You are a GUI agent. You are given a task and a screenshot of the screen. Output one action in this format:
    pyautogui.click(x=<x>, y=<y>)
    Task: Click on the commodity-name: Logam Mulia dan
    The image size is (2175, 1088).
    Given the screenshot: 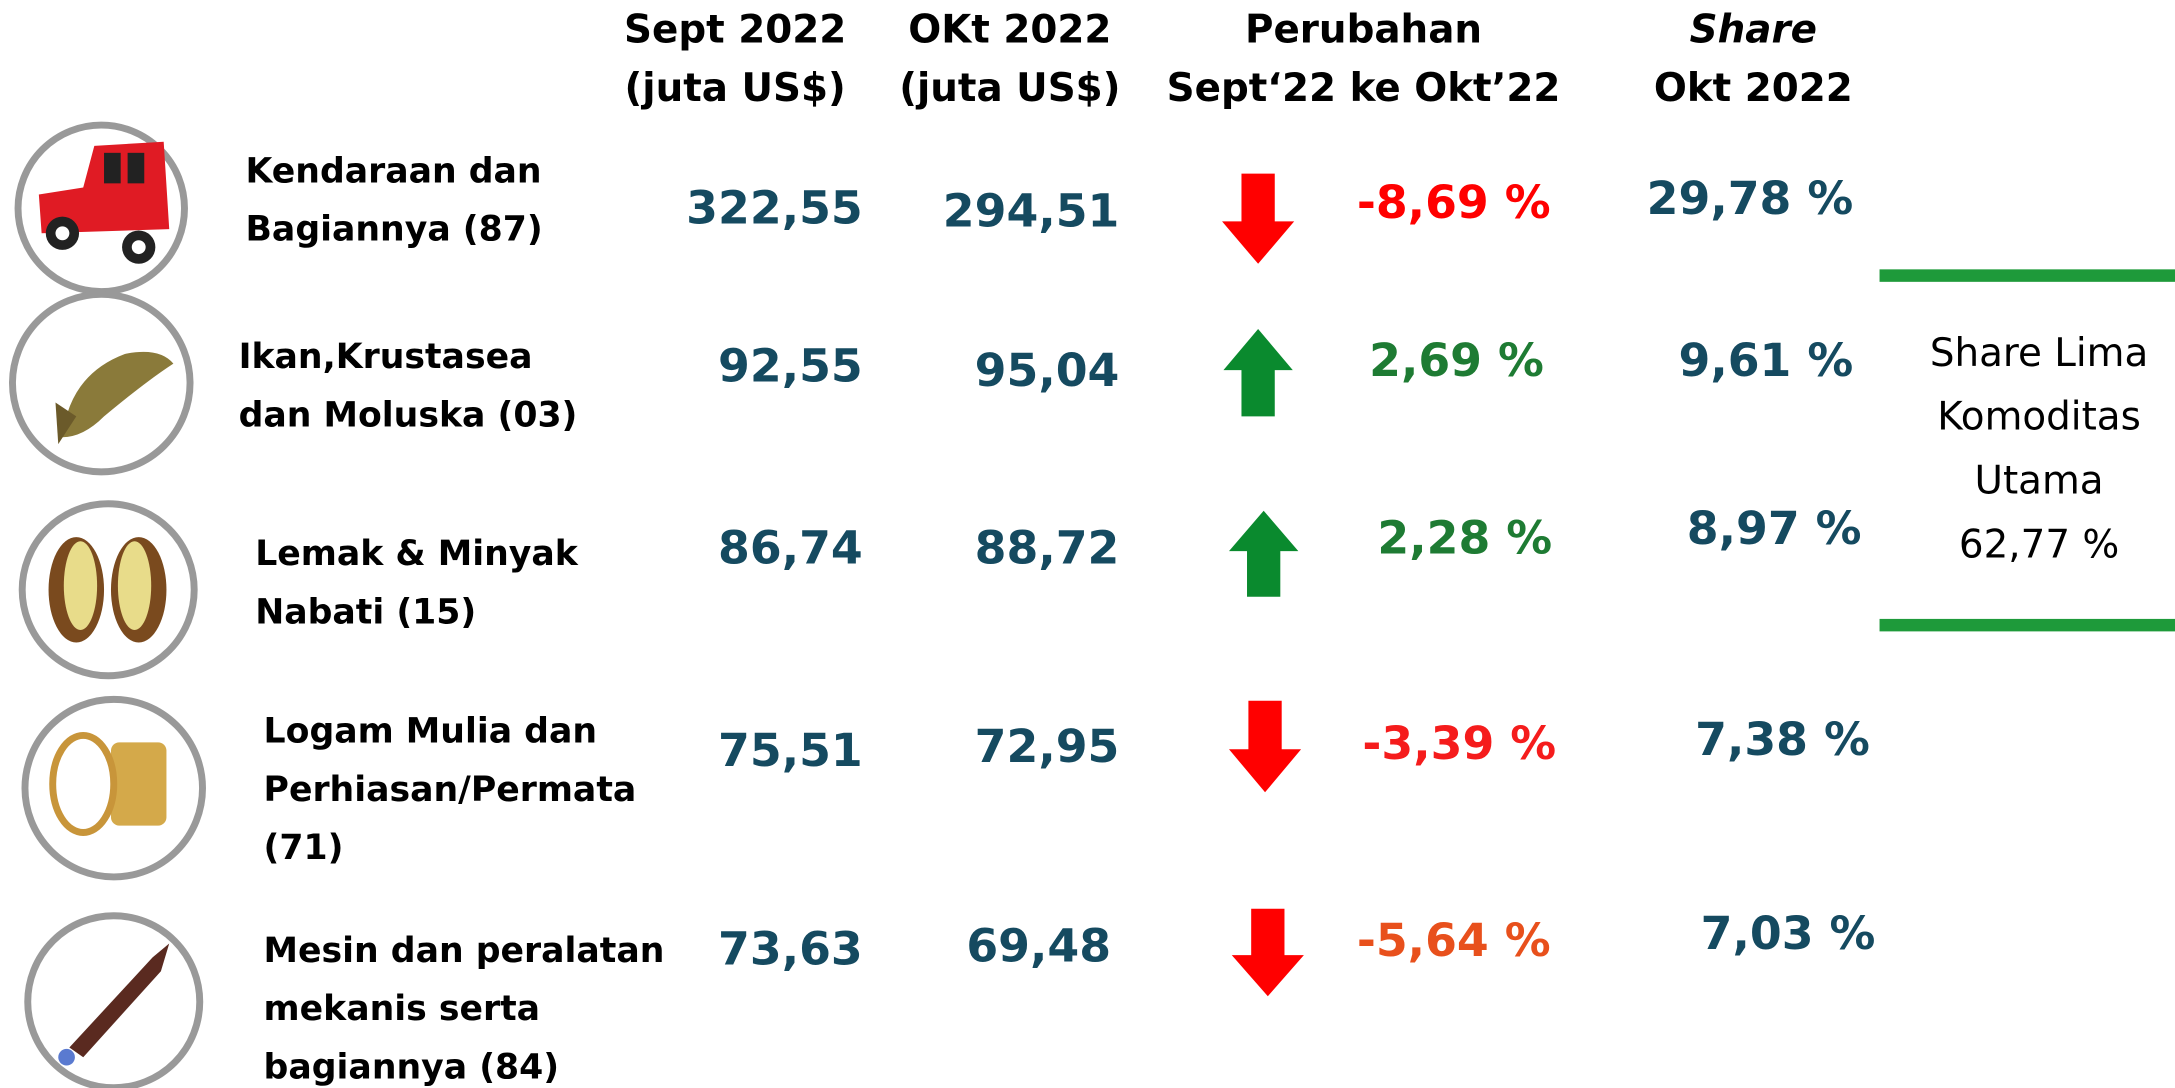 What is the action you would take?
    pyautogui.click(x=431, y=732)
    